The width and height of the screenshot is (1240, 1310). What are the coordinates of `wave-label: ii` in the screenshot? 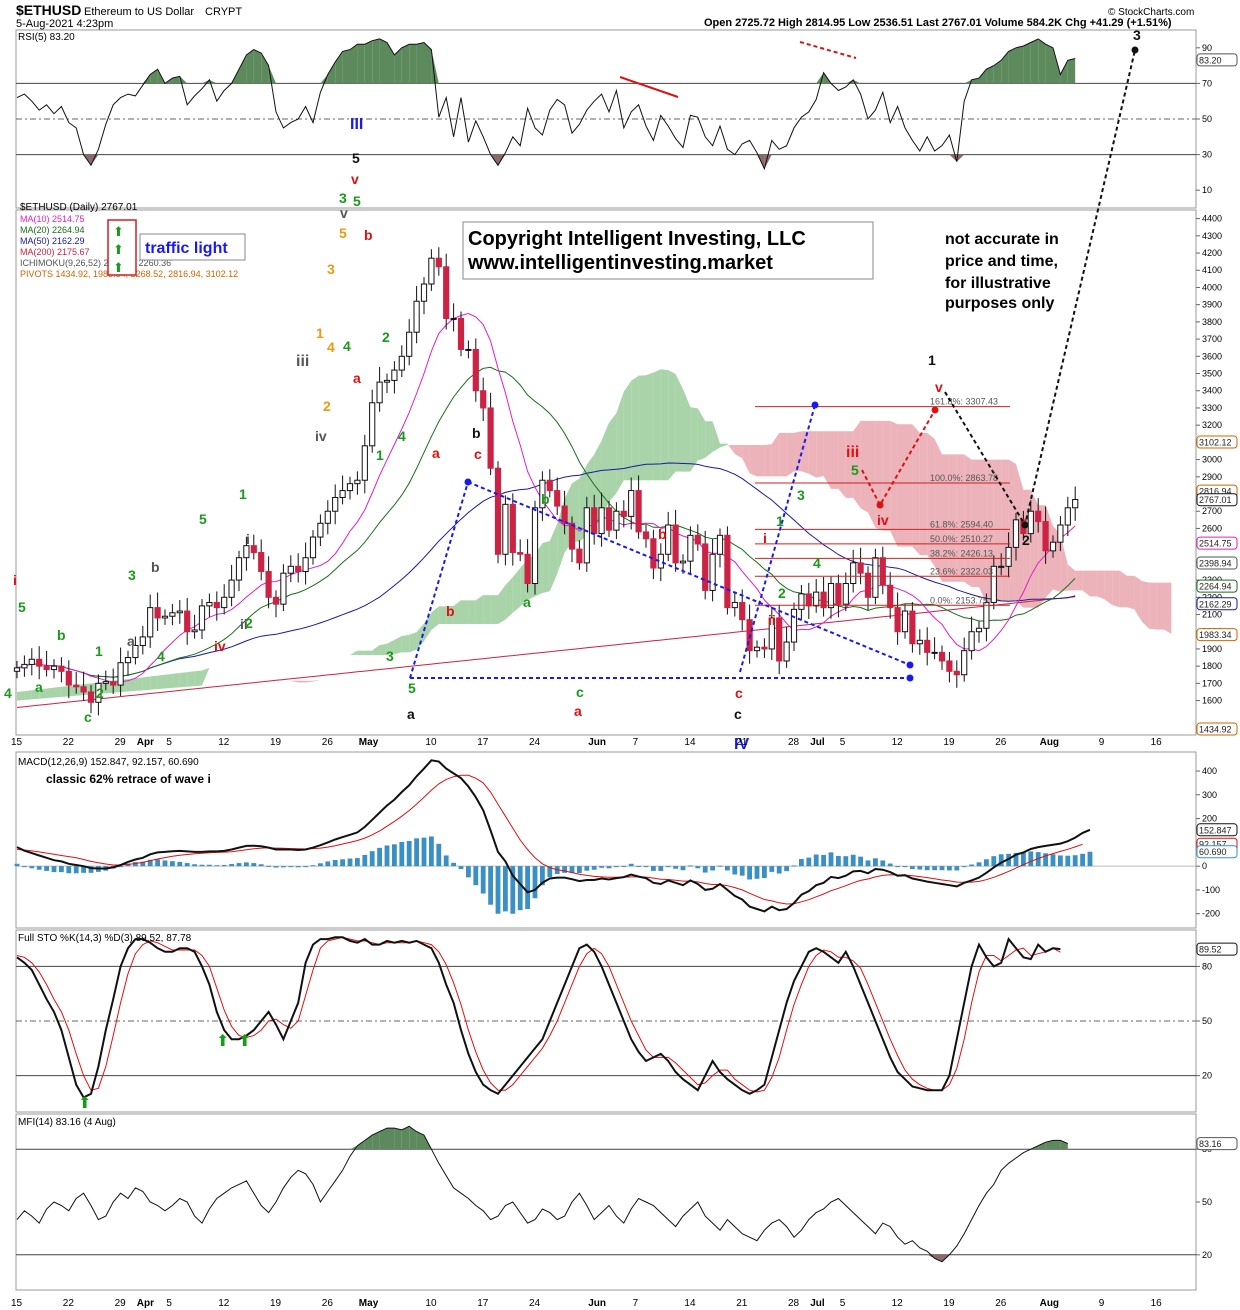 It's located at (772, 620).